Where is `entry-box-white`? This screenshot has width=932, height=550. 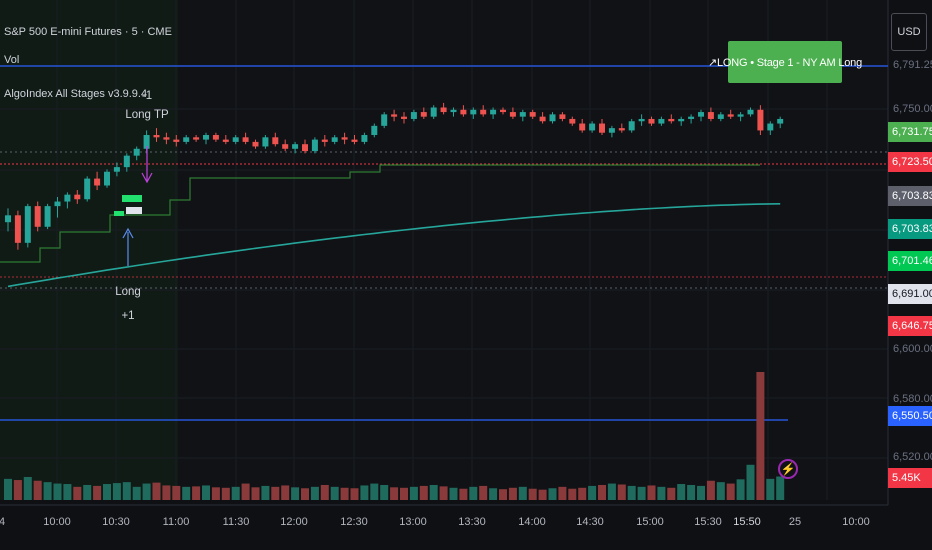
entry-box-white is located at coordinates (134, 210).